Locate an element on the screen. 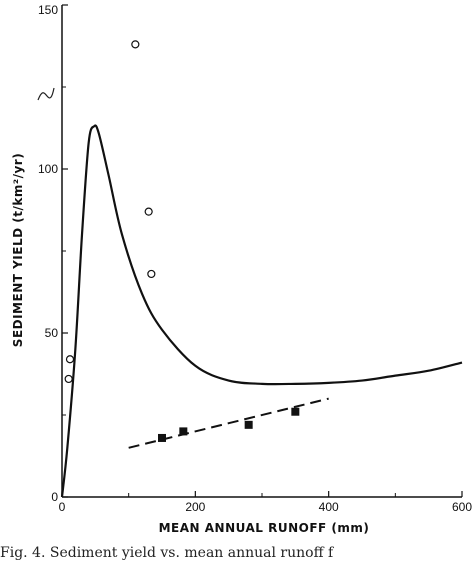  x-tick-label: 400 is located at coordinates (329, 507).